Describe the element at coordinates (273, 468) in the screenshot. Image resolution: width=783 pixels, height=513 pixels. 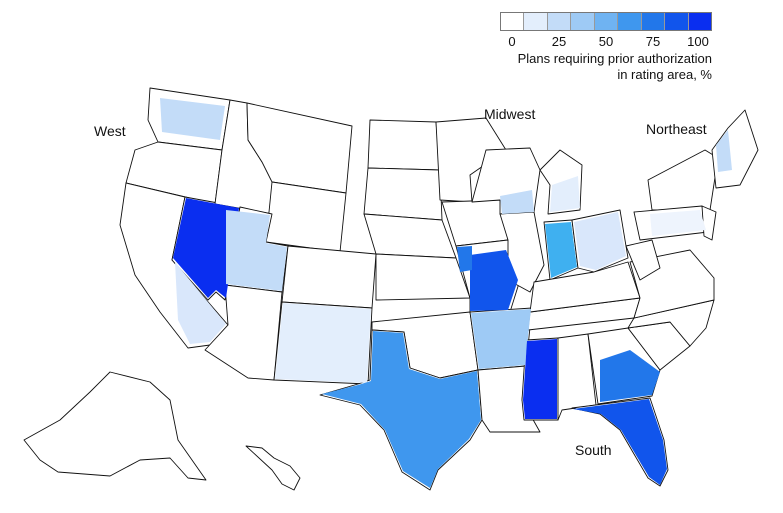
I see `state-hawaii` at that location.